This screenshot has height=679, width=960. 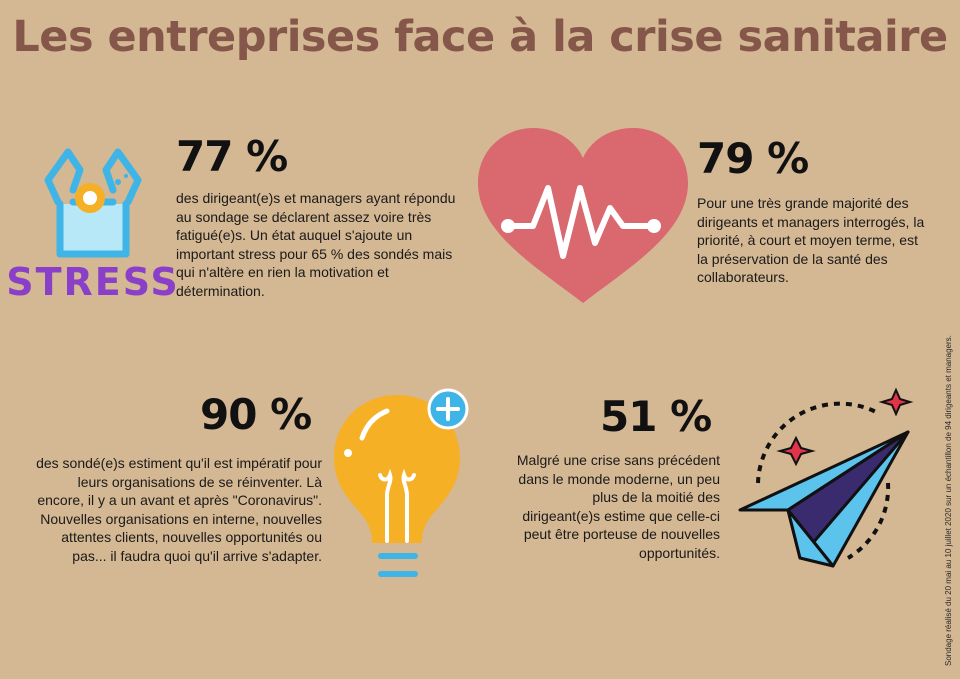 I want to click on stat-value-51: 51 %, so click(x=656, y=416).